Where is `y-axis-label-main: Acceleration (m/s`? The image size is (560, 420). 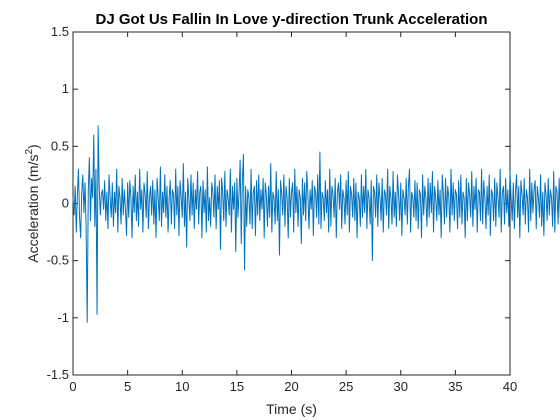
y-axis-label-main: Acceleration (m/s is located at coordinates (33, 209).